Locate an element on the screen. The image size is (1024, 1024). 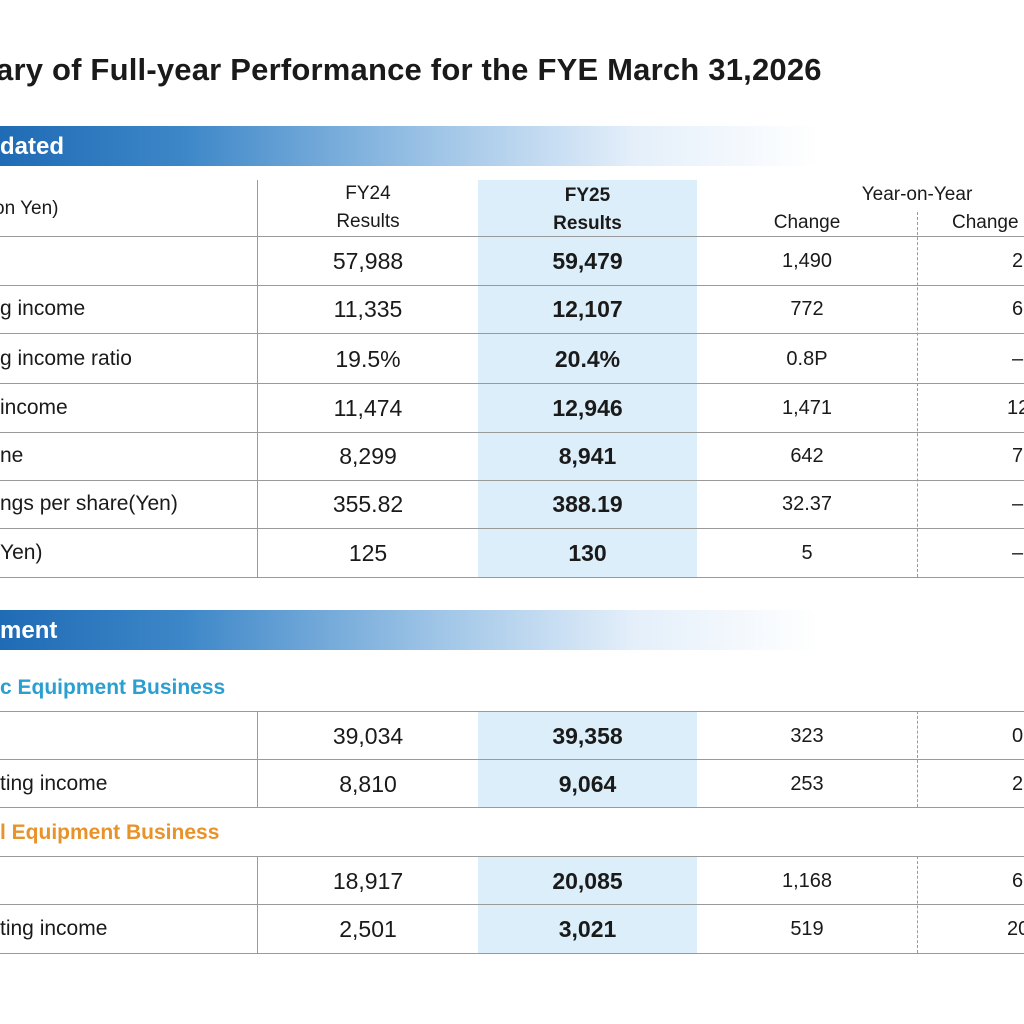
change-value: 253 is located at coordinates (807, 784).